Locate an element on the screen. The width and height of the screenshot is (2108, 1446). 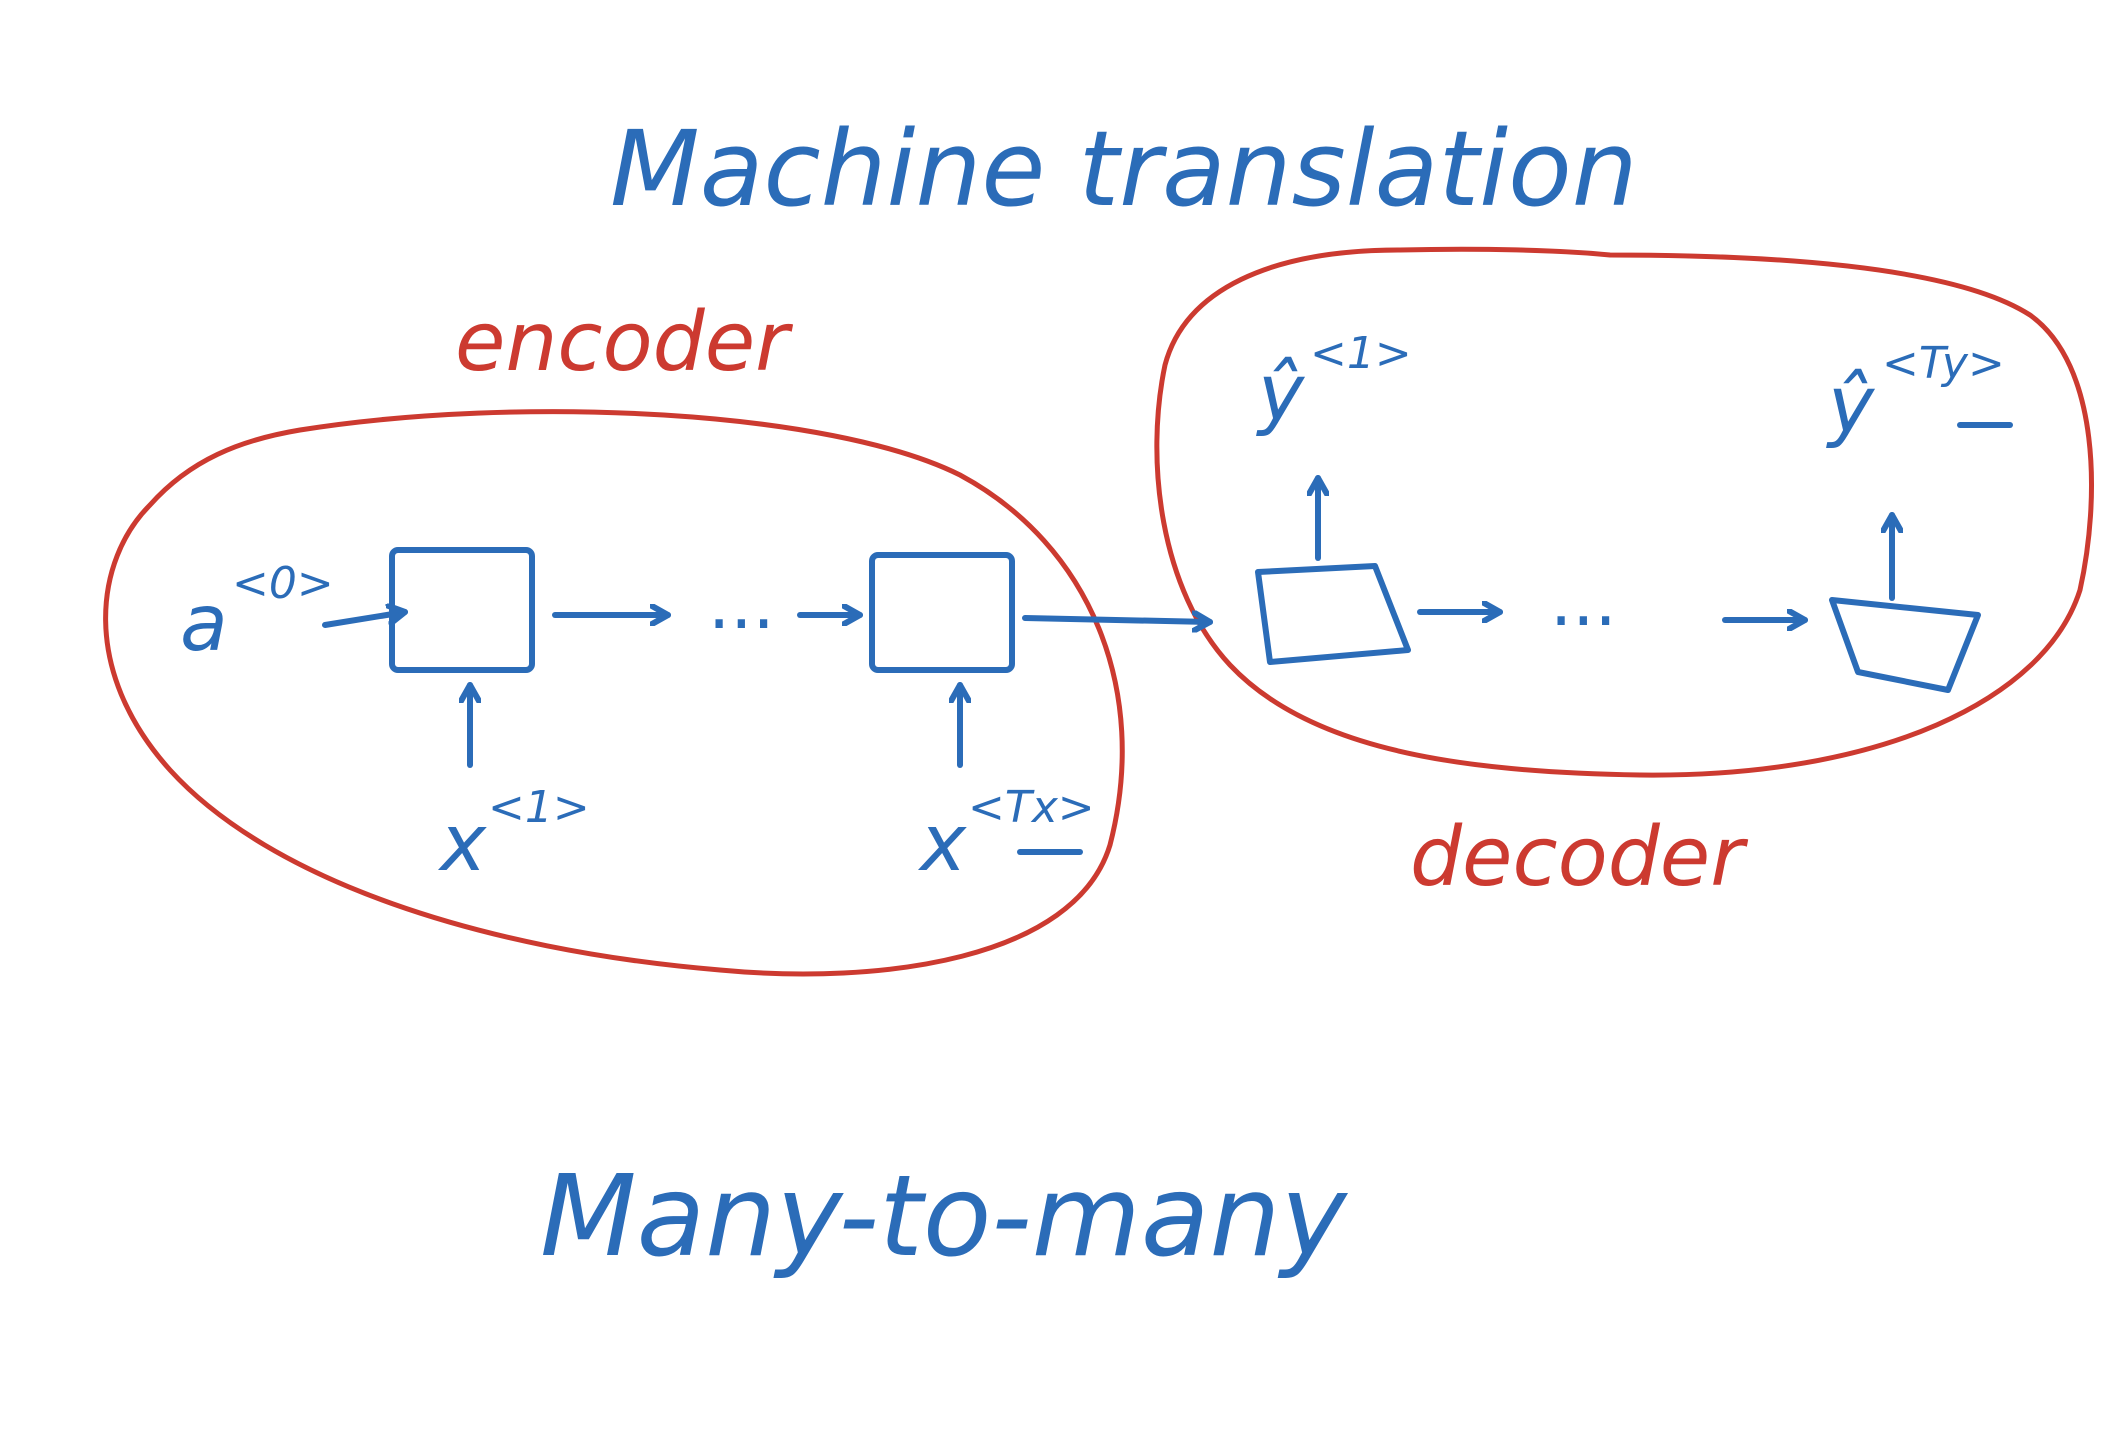
title: Machine translation is located at coordinates (1124, 169).